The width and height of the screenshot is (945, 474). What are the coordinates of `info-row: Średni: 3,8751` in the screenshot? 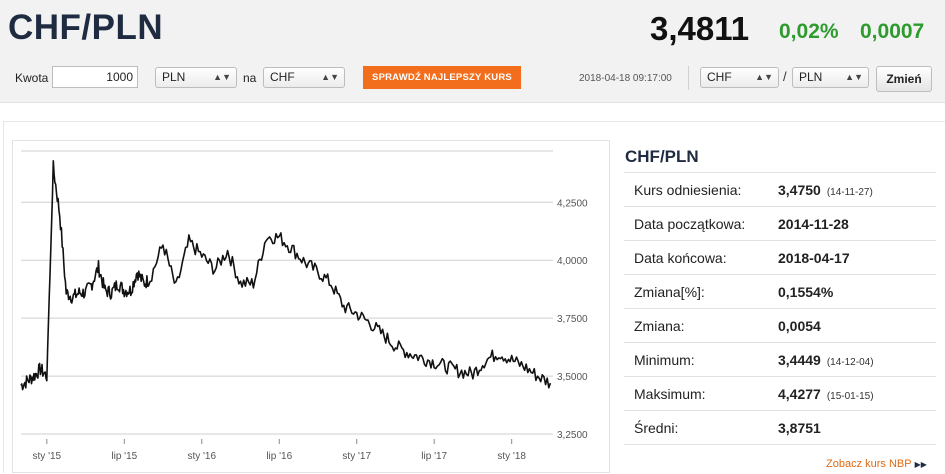 It's located at (780, 427).